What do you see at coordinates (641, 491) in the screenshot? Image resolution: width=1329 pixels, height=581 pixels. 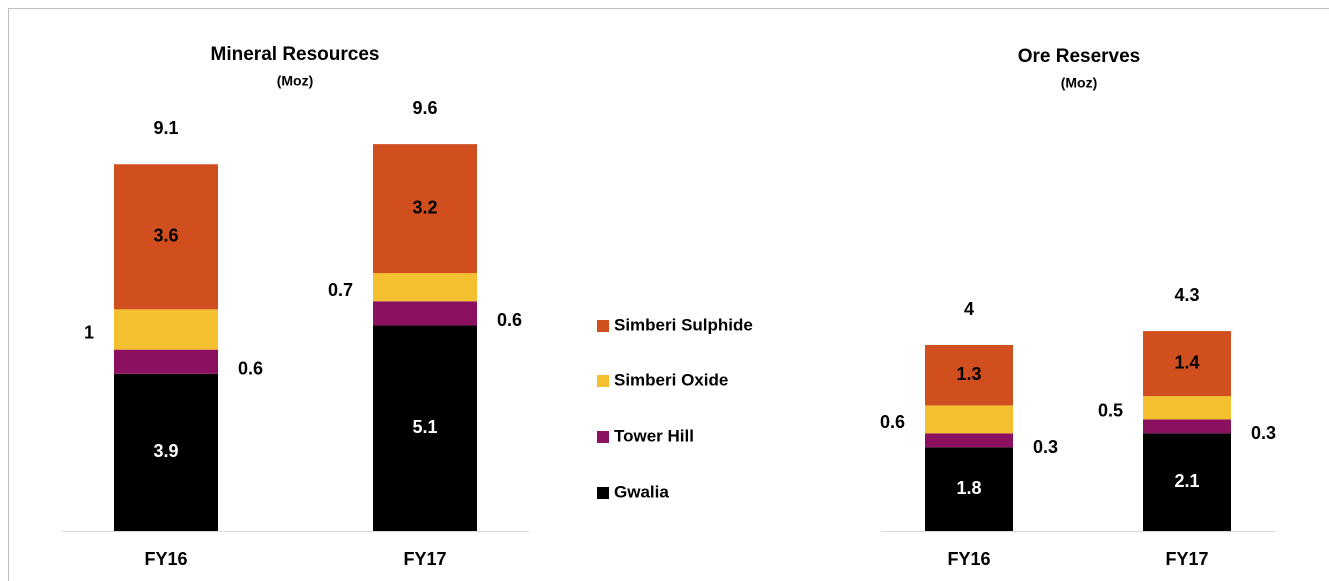 I see `legend-label: Gwalia` at bounding box center [641, 491].